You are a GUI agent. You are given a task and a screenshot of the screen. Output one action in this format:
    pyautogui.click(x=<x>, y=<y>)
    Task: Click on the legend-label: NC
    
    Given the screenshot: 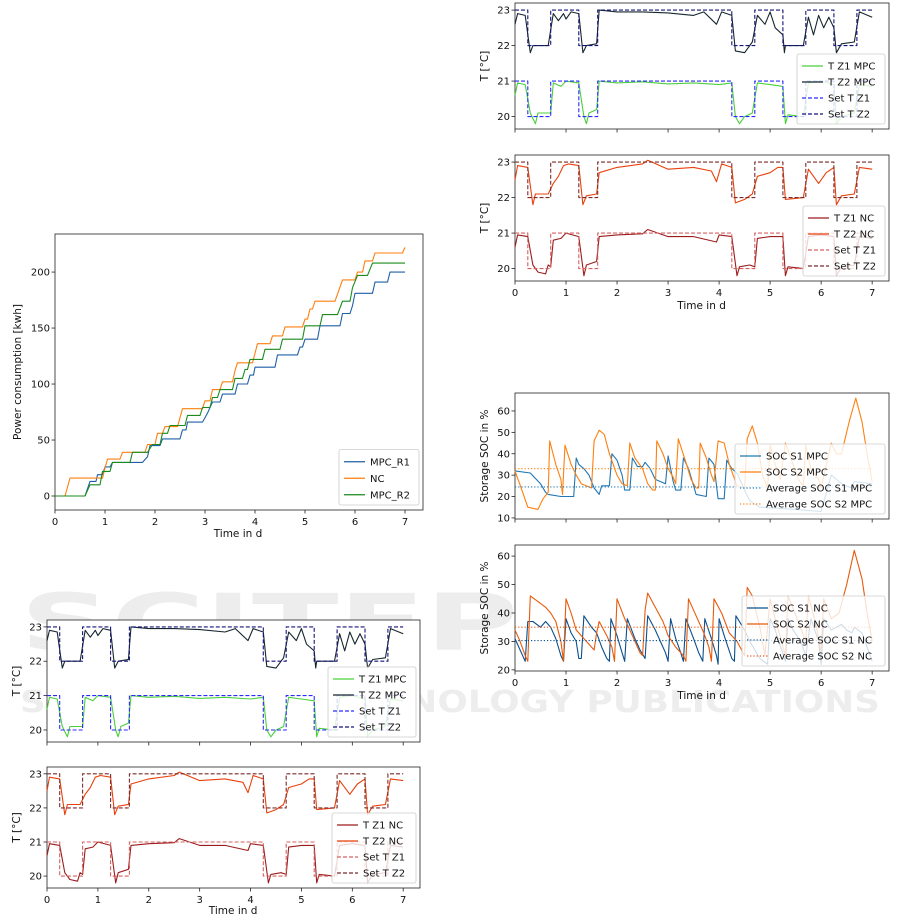 What is the action you would take?
    pyautogui.click(x=377, y=479)
    